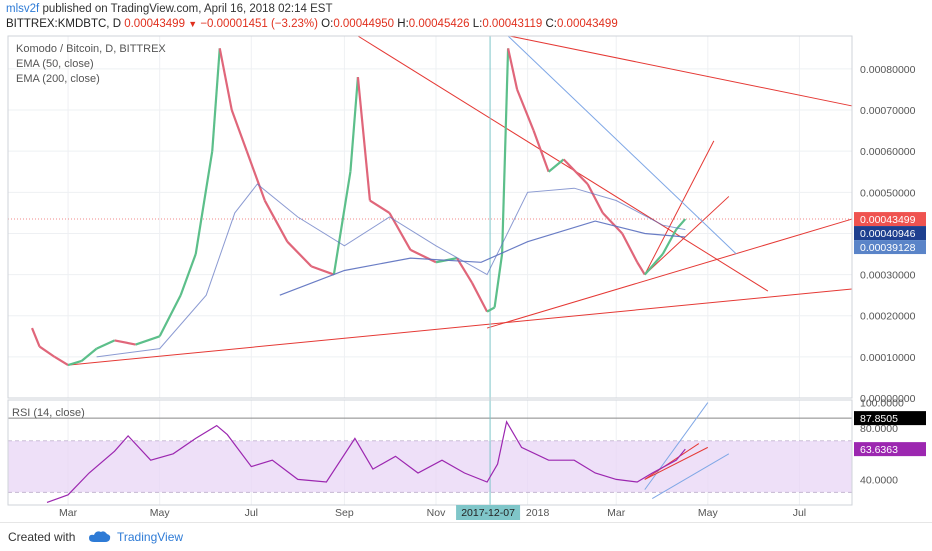  I want to click on high-label: H:, so click(403, 24).